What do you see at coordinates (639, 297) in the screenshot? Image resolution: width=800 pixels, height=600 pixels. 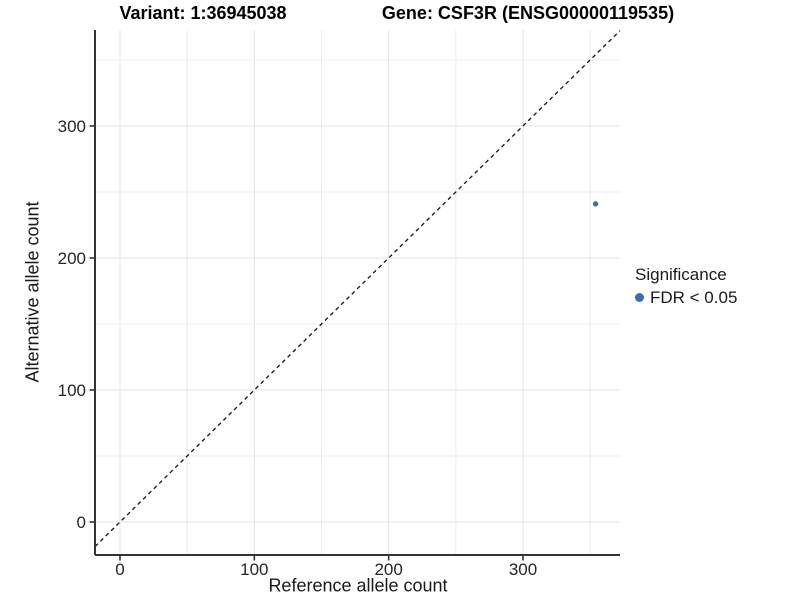 I see `legend-point-icon` at bounding box center [639, 297].